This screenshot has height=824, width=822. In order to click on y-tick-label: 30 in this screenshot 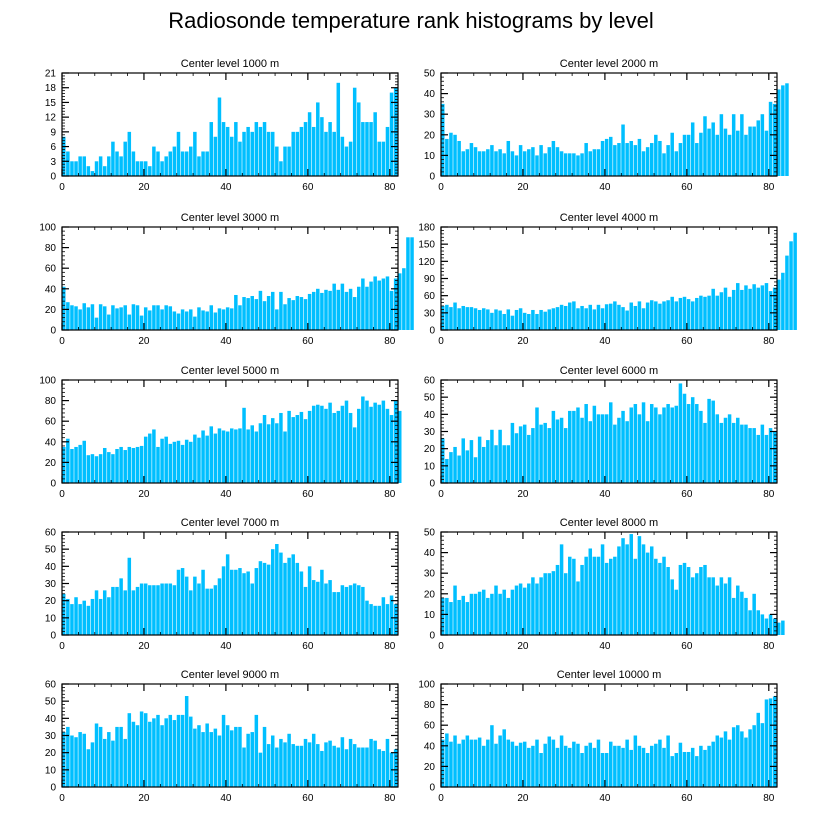, I will do `click(51, 736)`.